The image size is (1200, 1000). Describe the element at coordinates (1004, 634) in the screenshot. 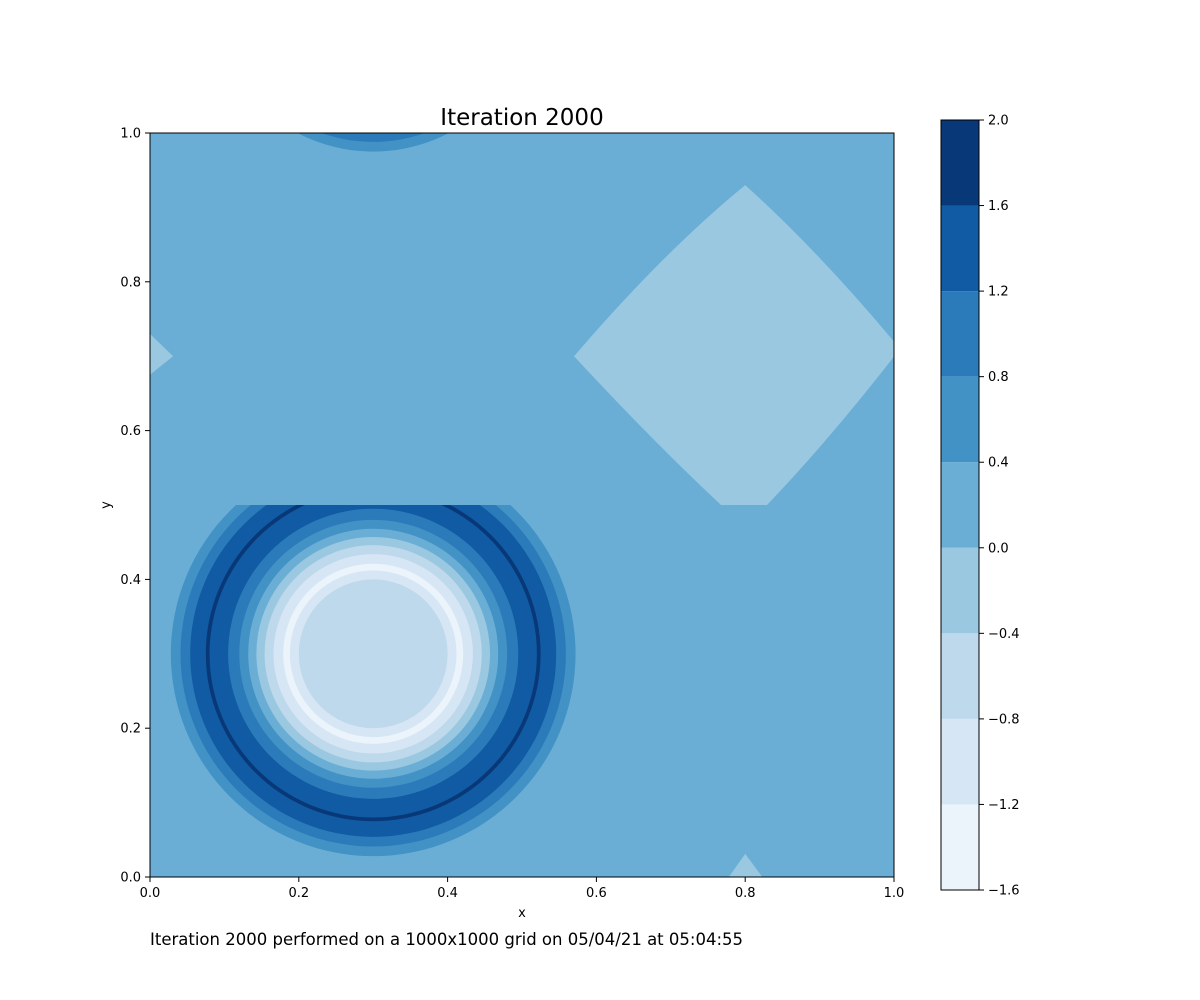

I see `colorbar-tick-label: −0.4` at that location.